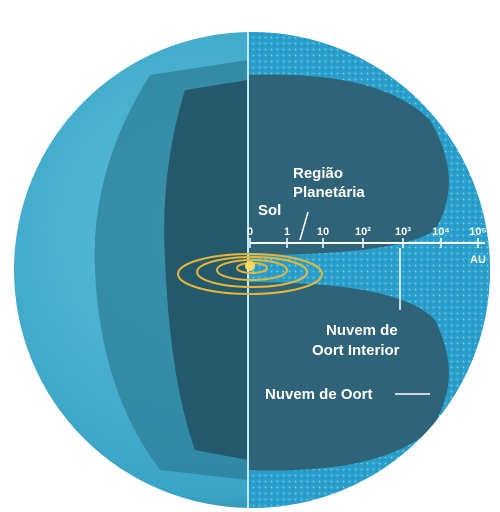 This screenshot has width=500, height=512. What do you see at coordinates (323, 232) in the screenshot?
I see `scale-tick-label: 10` at bounding box center [323, 232].